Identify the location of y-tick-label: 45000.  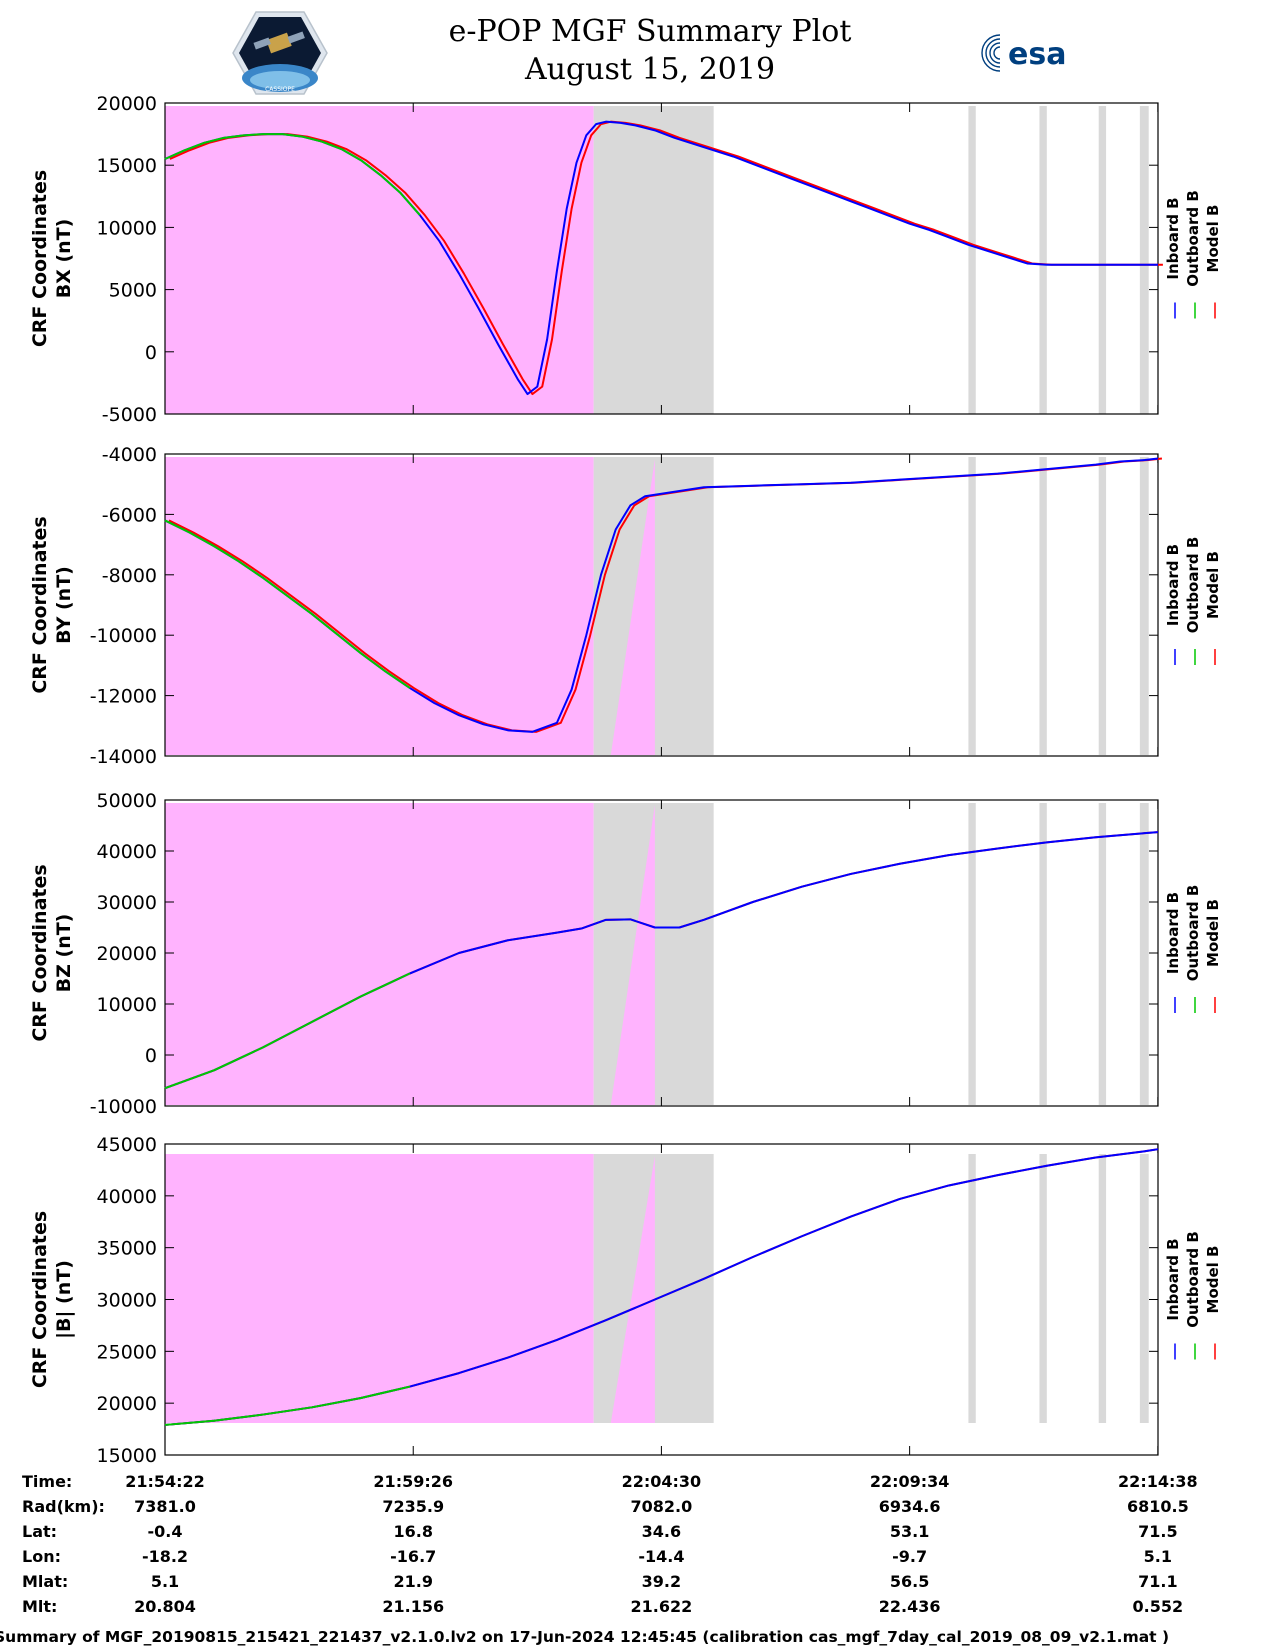
(127, 1145).